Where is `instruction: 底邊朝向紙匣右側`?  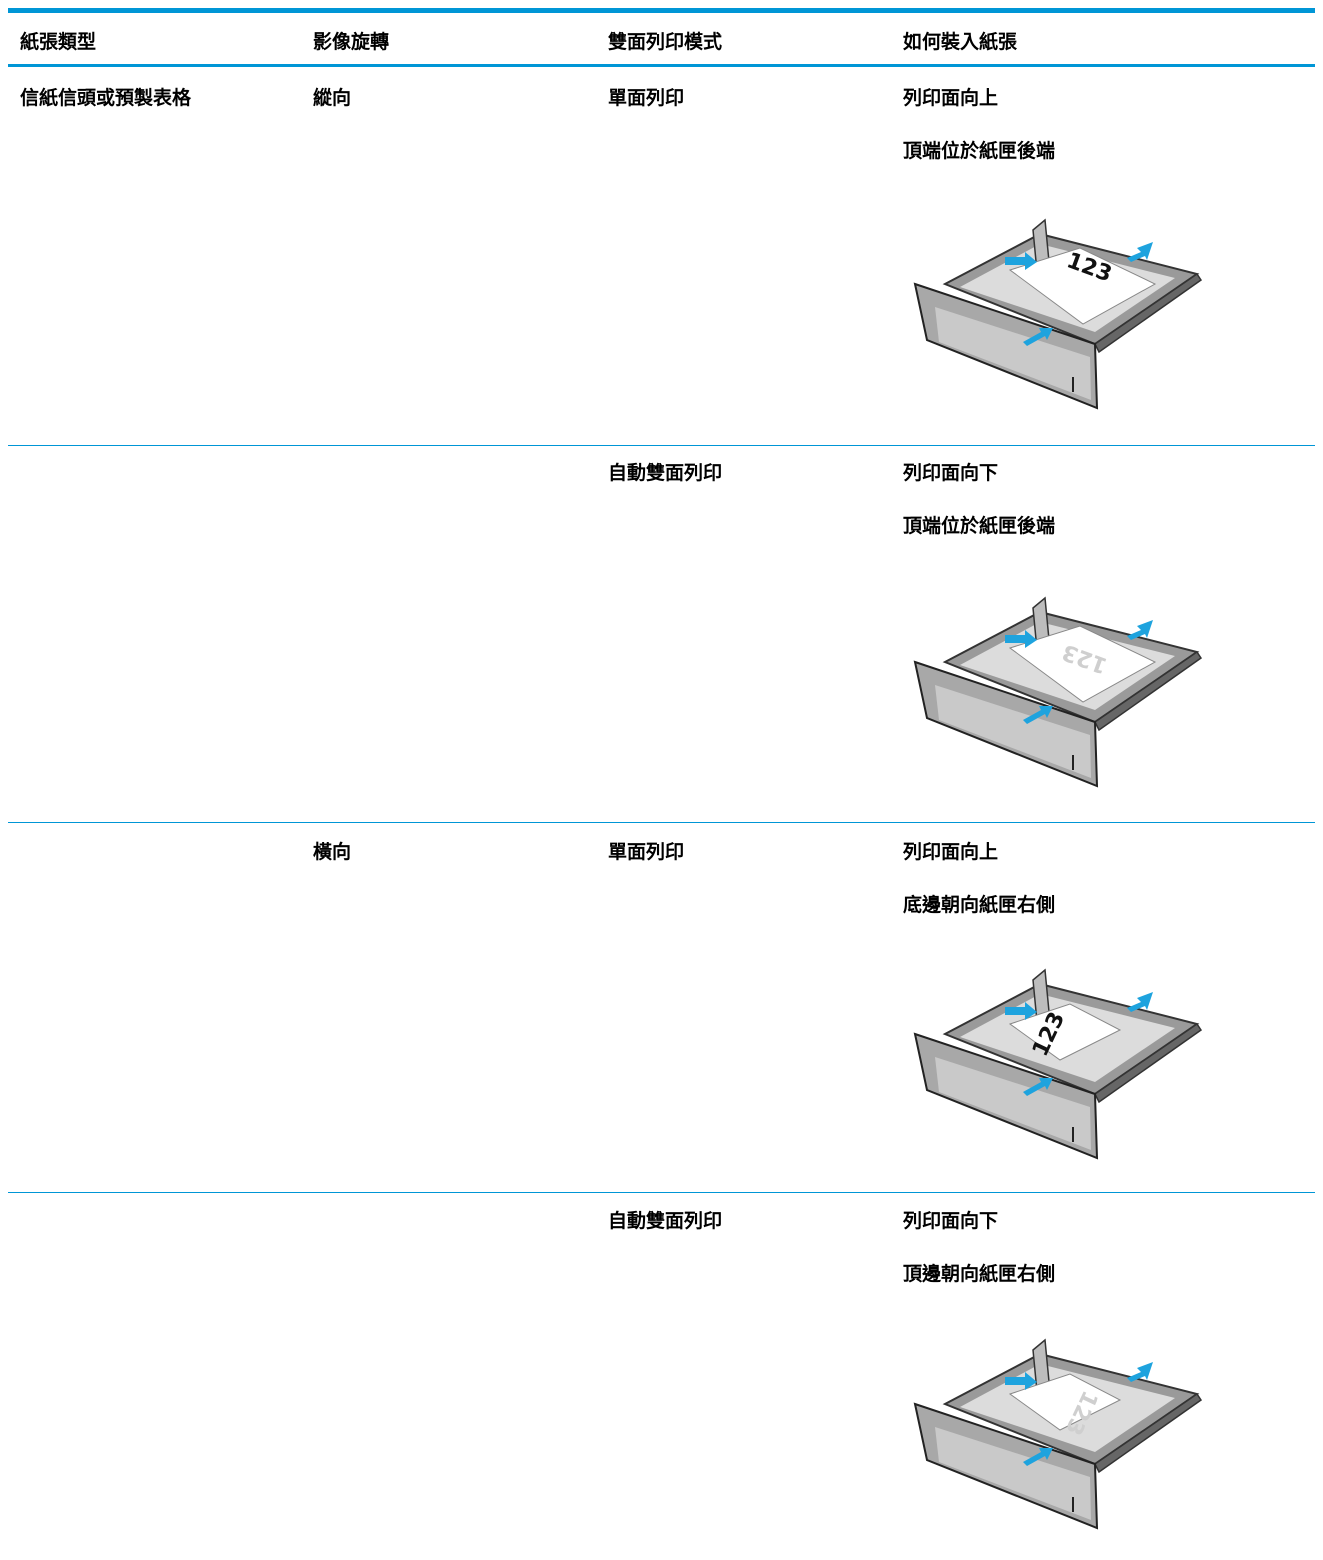 instruction: 底邊朝向紙匣右側 is located at coordinates (979, 905).